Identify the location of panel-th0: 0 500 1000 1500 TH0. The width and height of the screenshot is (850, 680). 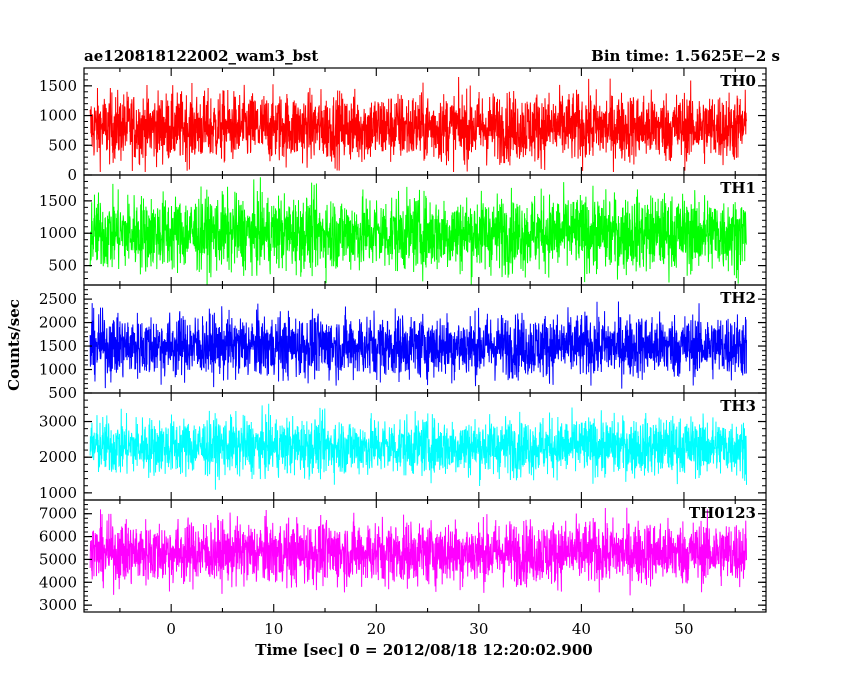
(403, 125).